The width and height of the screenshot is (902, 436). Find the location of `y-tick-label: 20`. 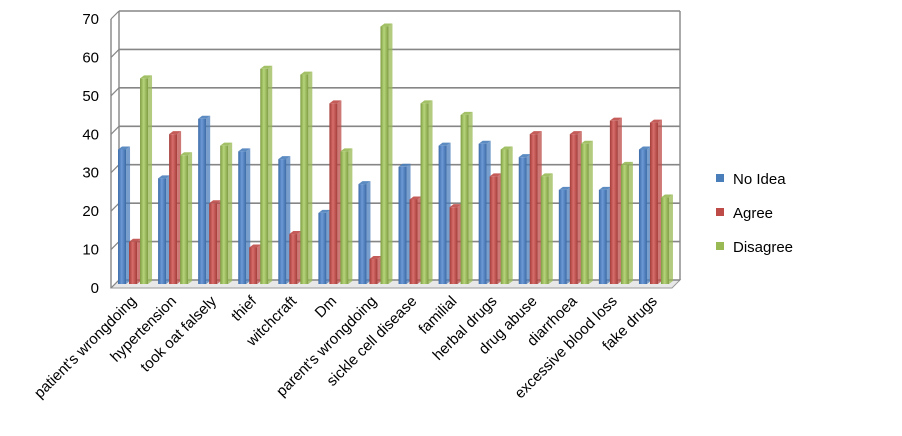

y-tick-label: 20 is located at coordinates (90, 211).